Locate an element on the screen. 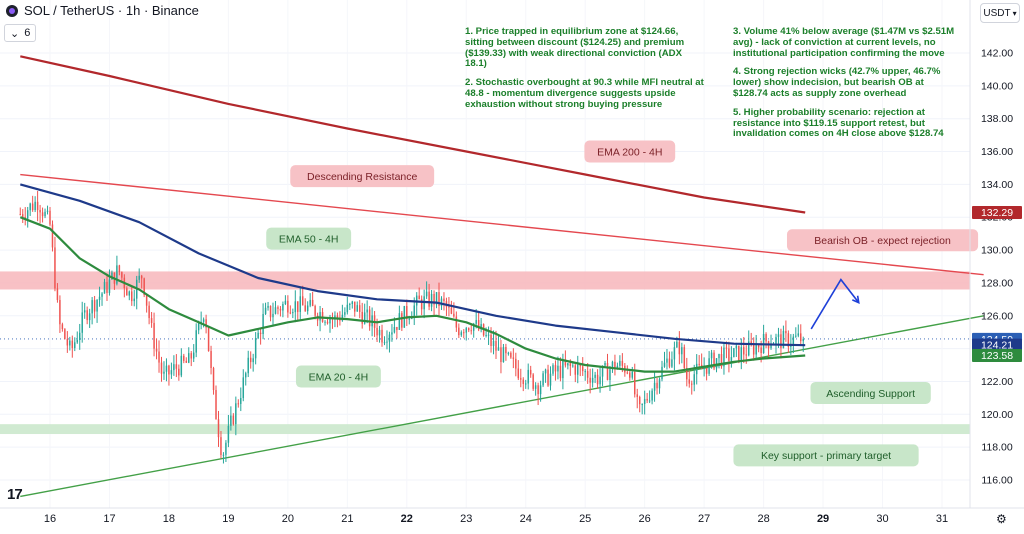 The image size is (1024, 534). gear-icon: ⚙ is located at coordinates (1001, 519).